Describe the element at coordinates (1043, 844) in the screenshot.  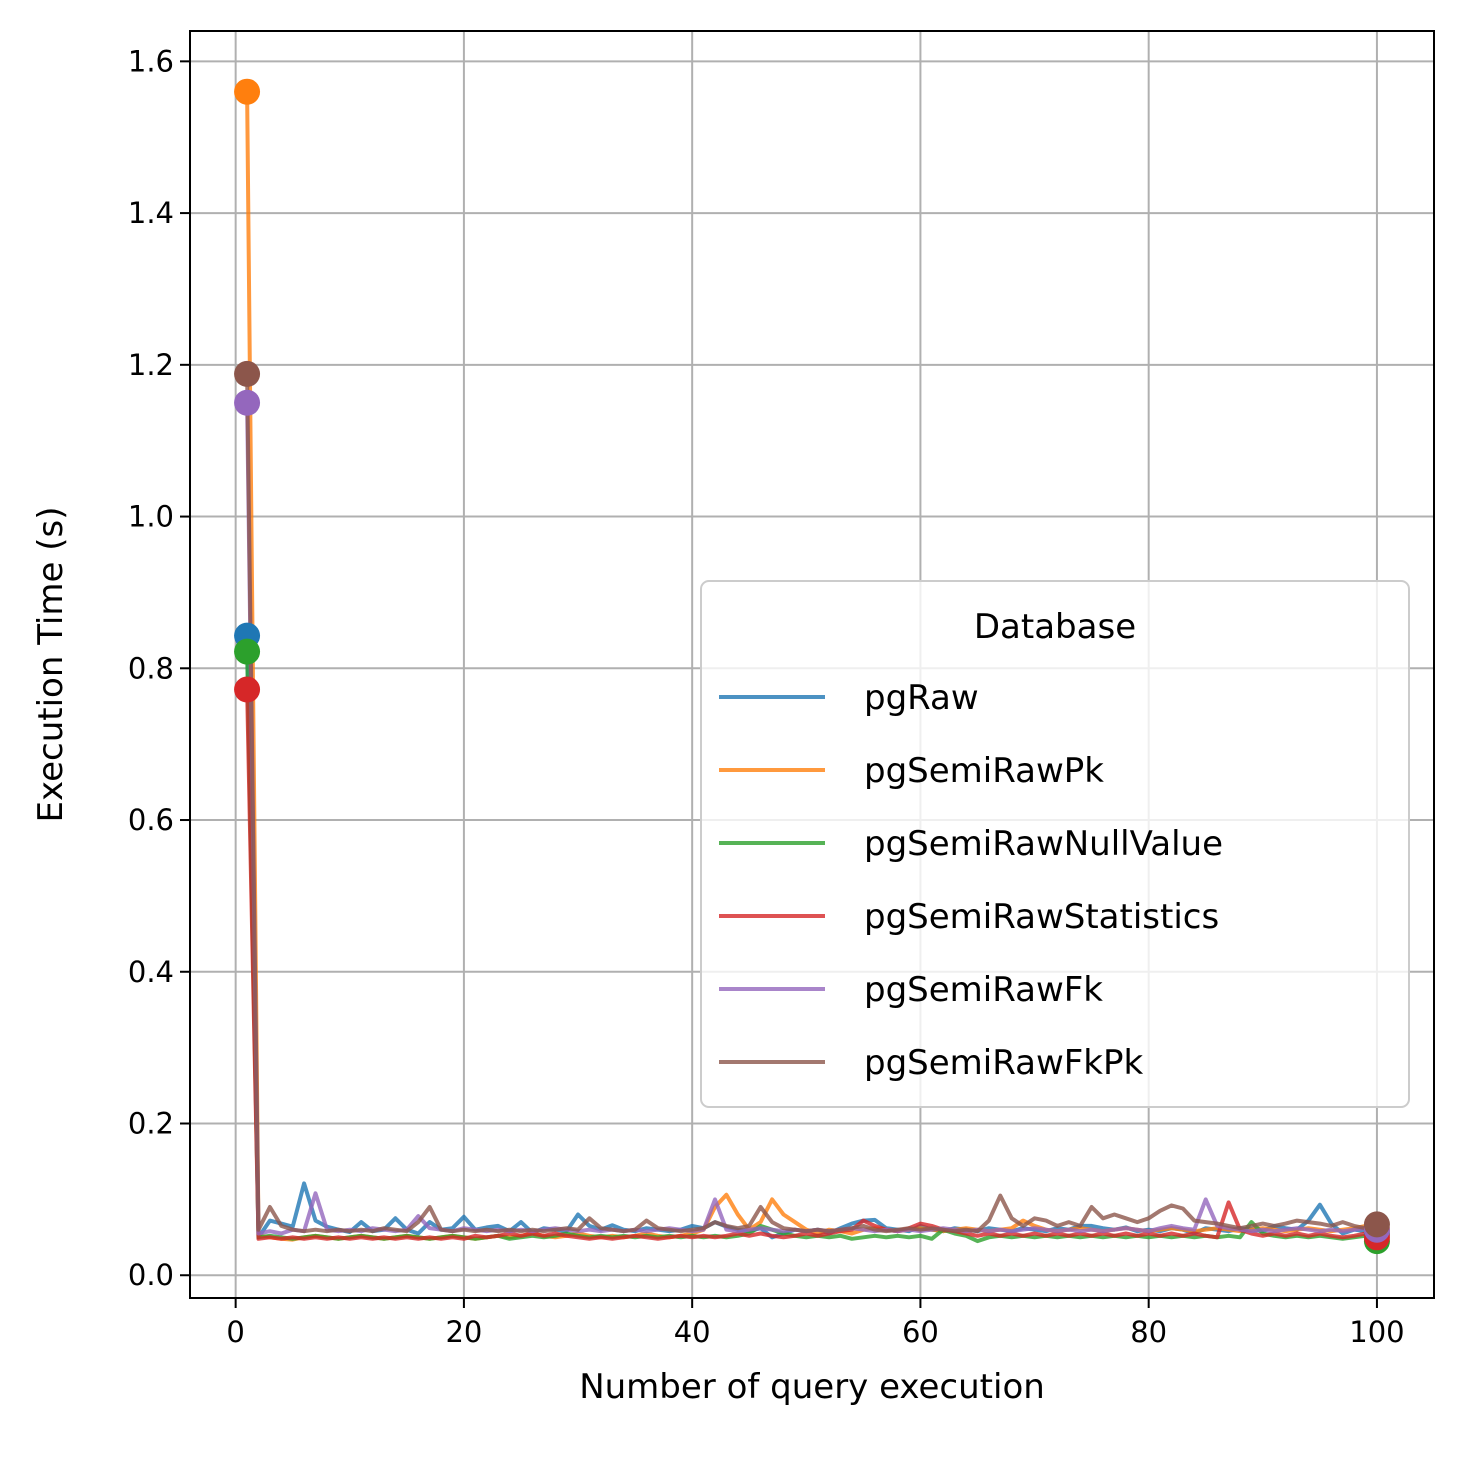
I see `legend-label: pgSemiRawNullValue` at that location.